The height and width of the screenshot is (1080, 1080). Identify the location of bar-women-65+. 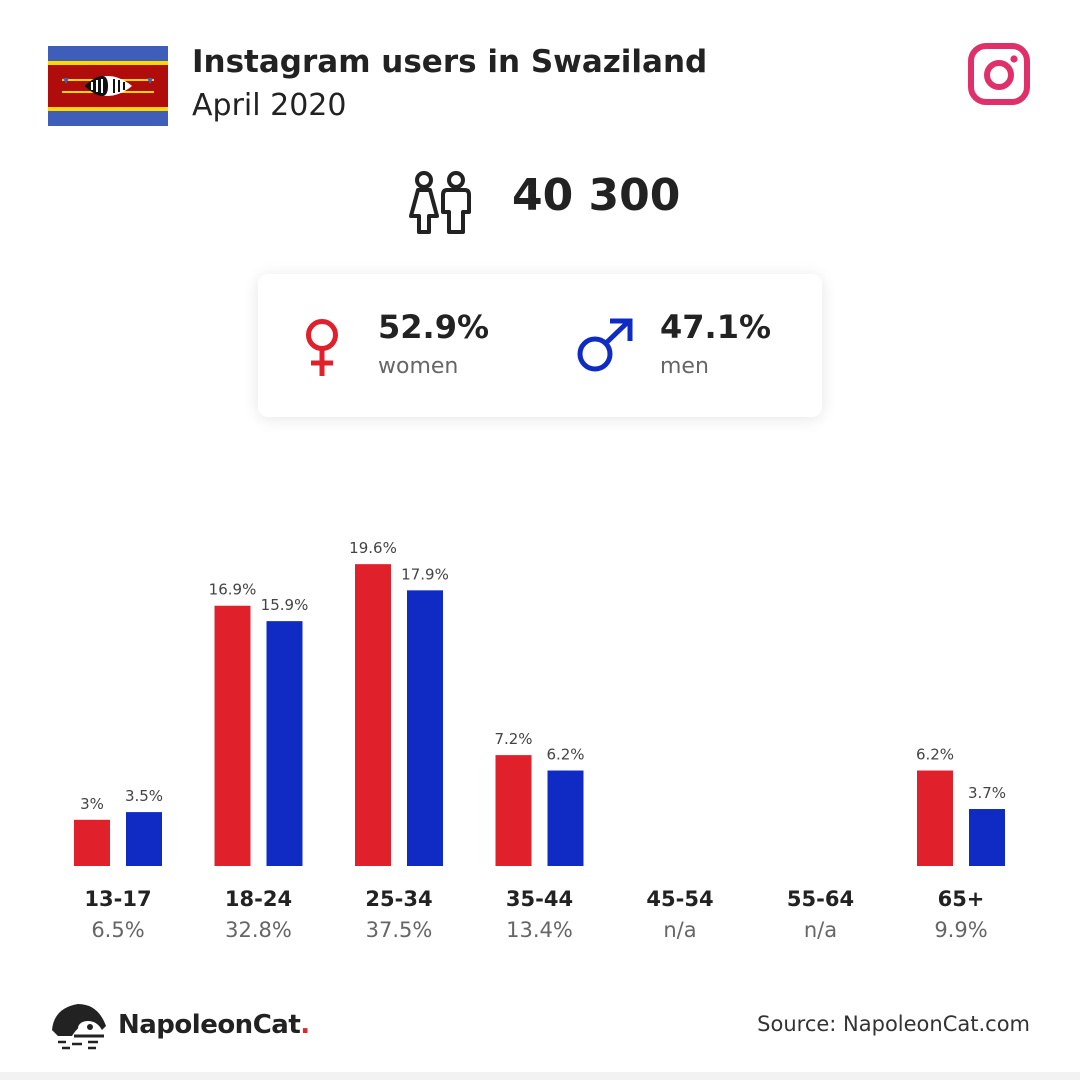
(935, 818).